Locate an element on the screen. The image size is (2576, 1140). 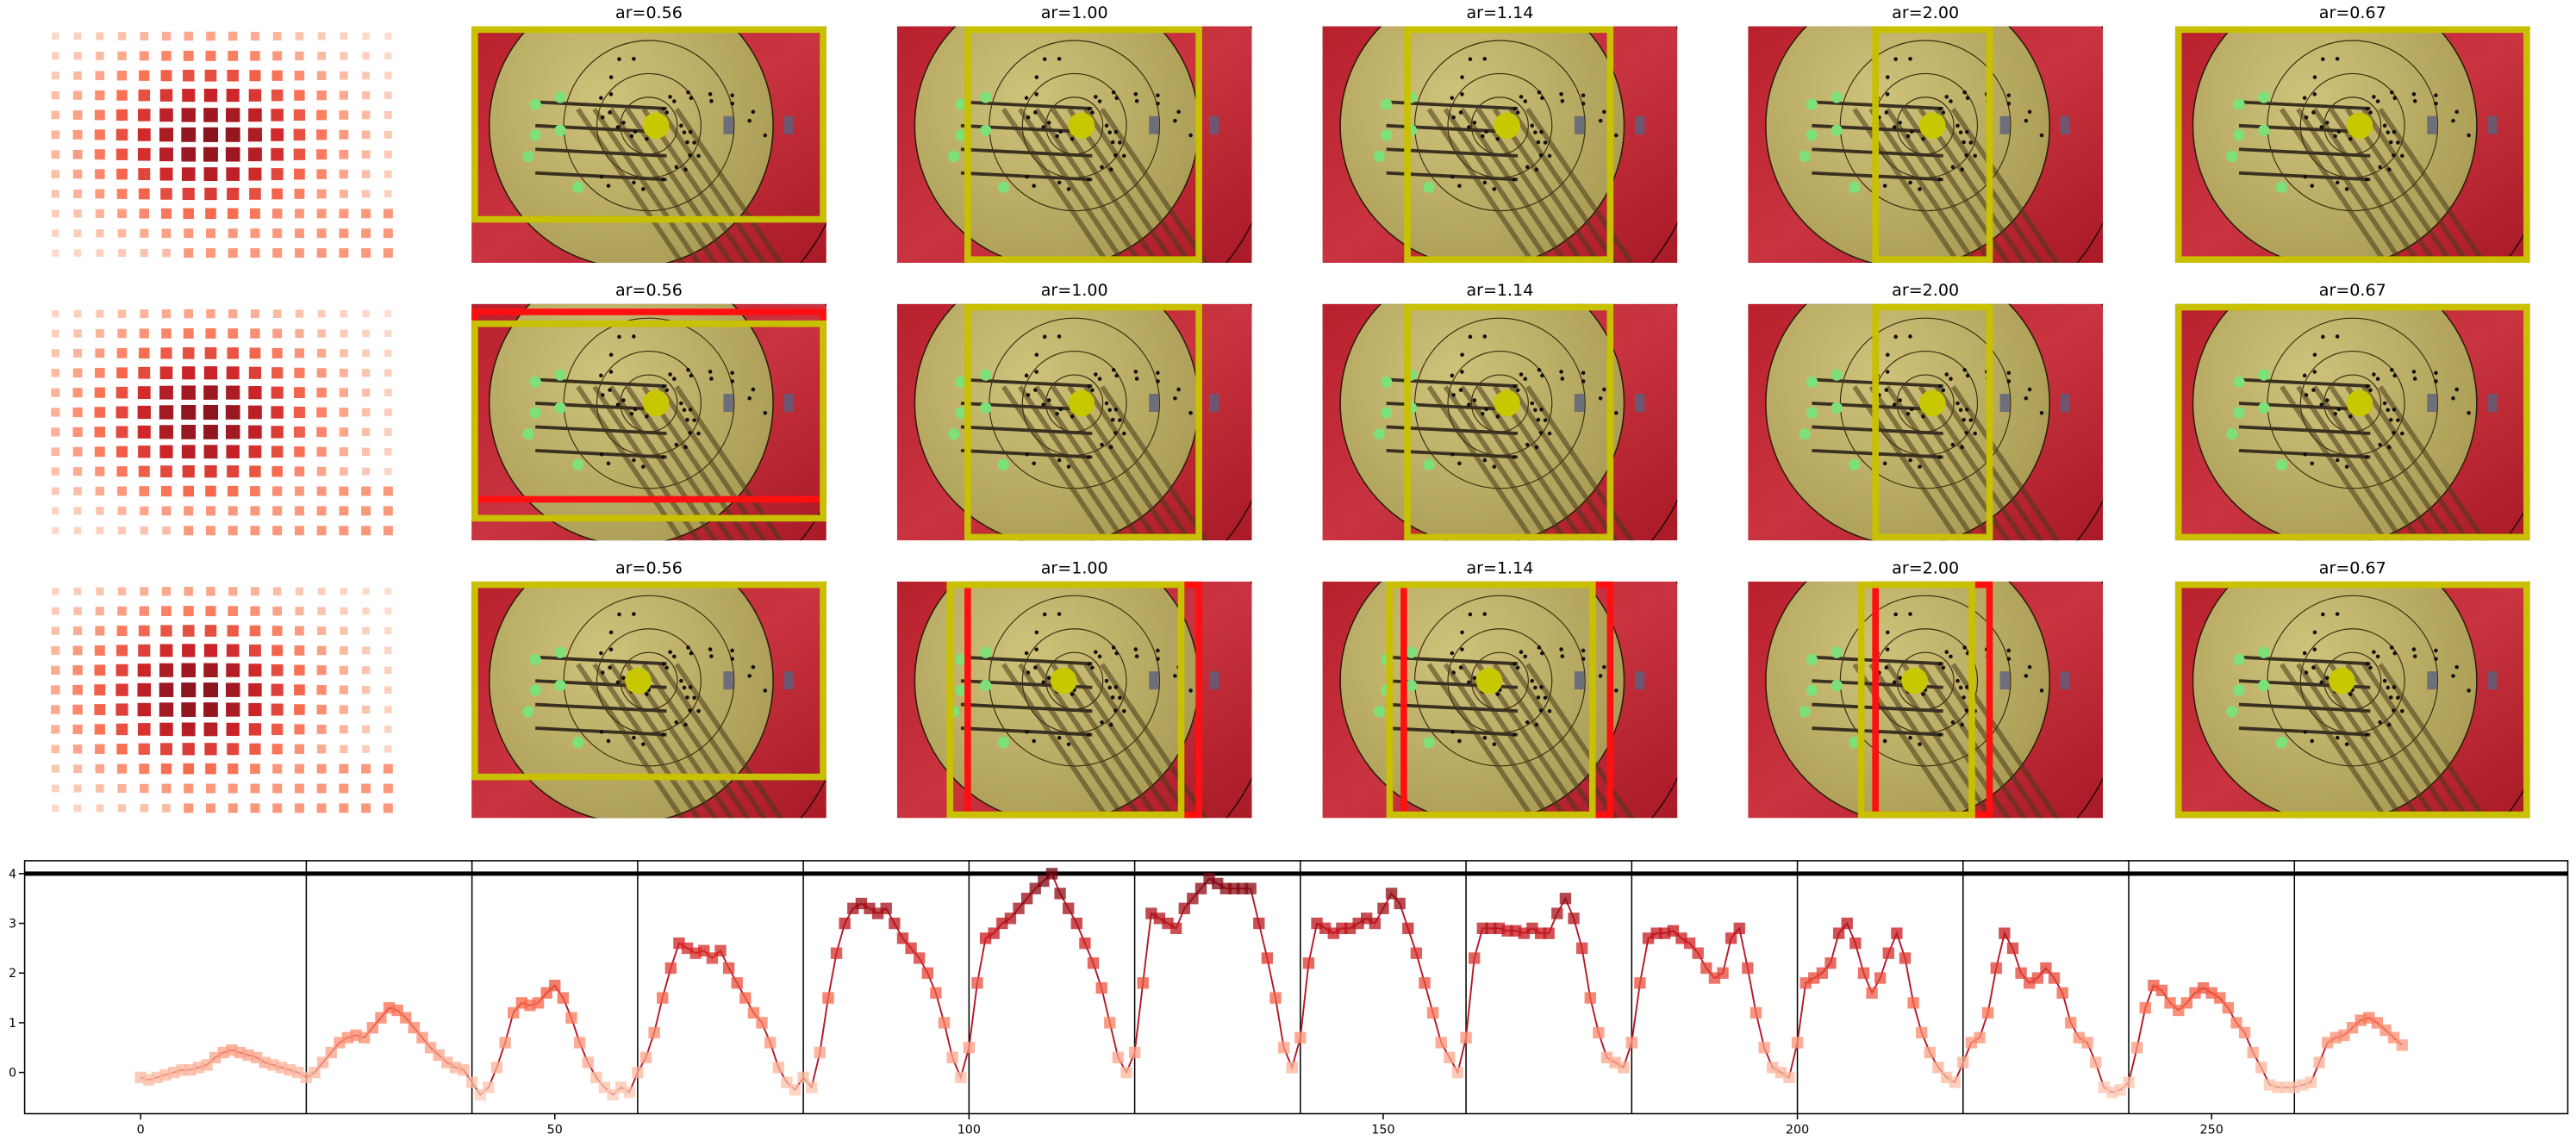
target-image is located at coordinates (2352, 422).